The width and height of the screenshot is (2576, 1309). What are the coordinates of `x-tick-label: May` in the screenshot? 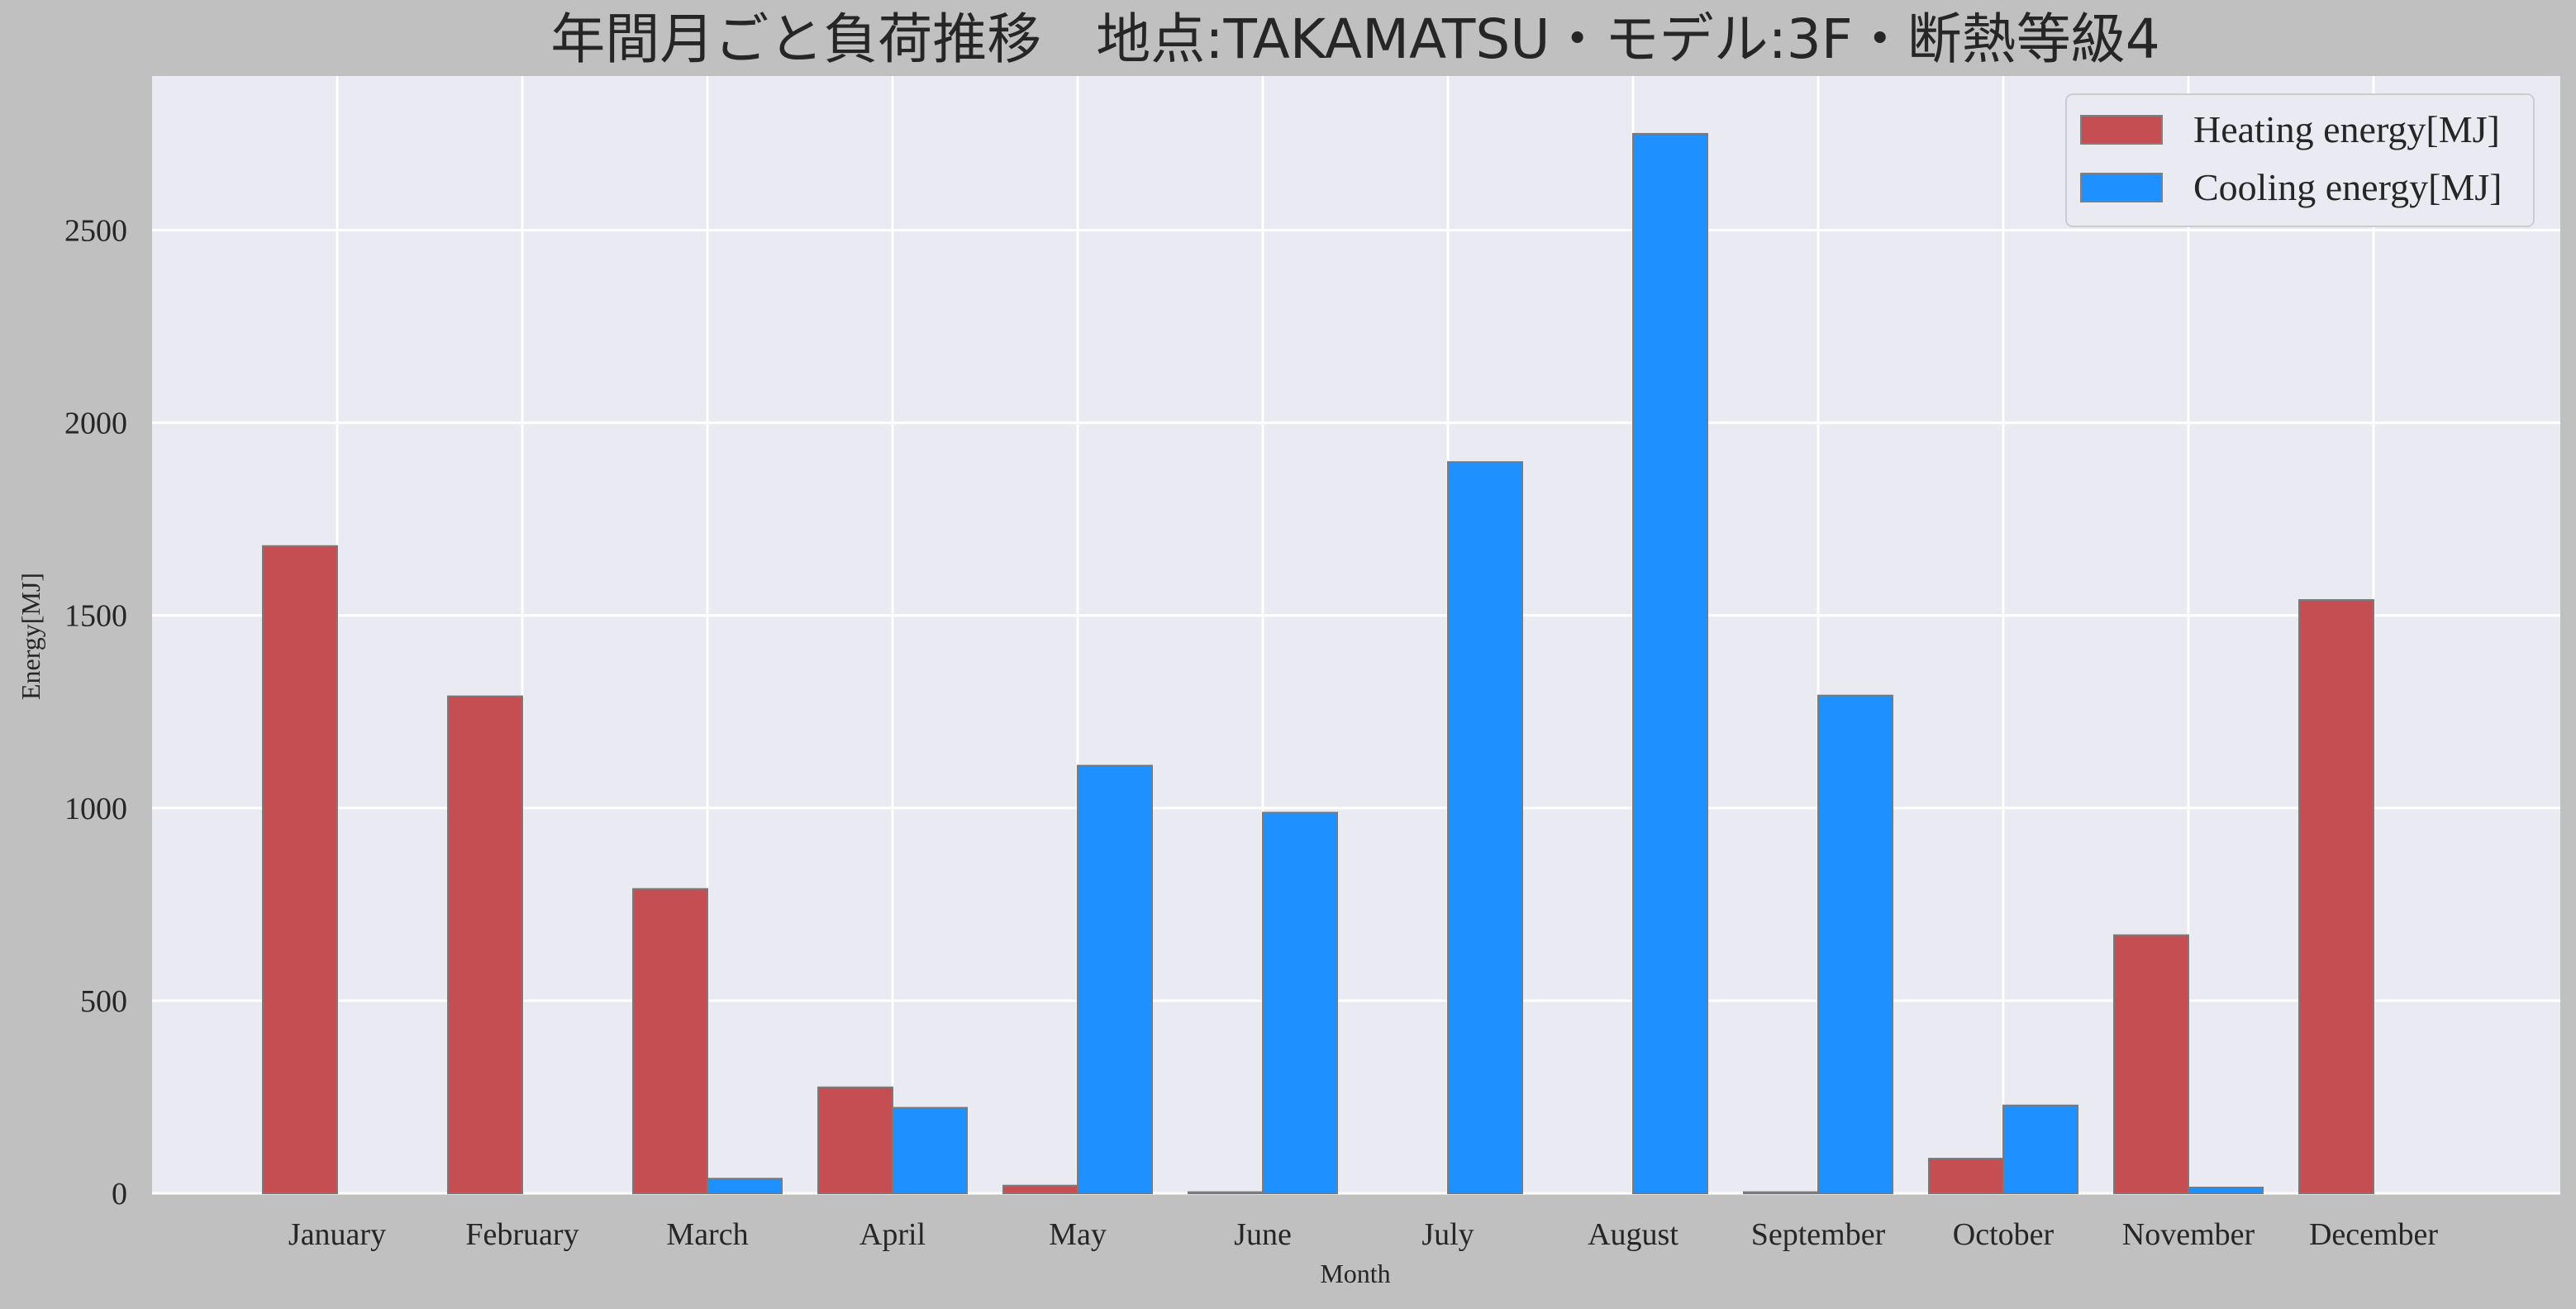 It's located at (1078, 1234).